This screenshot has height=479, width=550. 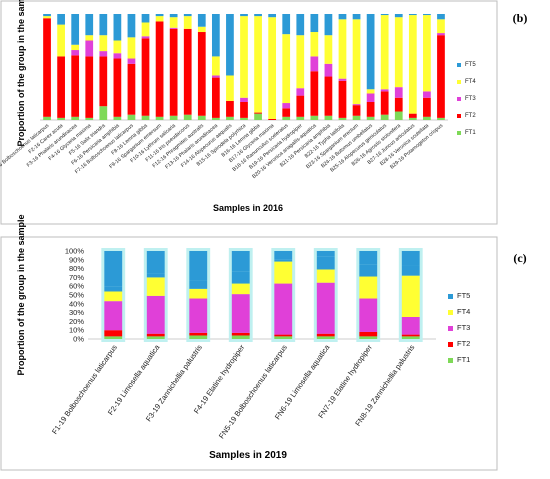 I want to click on panel-b-legend: FT5 FT4 FT3 FT2 FT1, so click(x=466, y=99).